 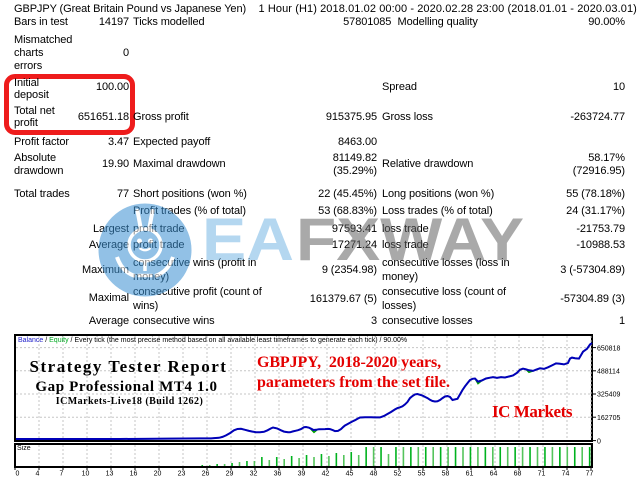 What do you see at coordinates (422, 474) in the screenshot?
I see `svg-text: 55` at bounding box center [422, 474].